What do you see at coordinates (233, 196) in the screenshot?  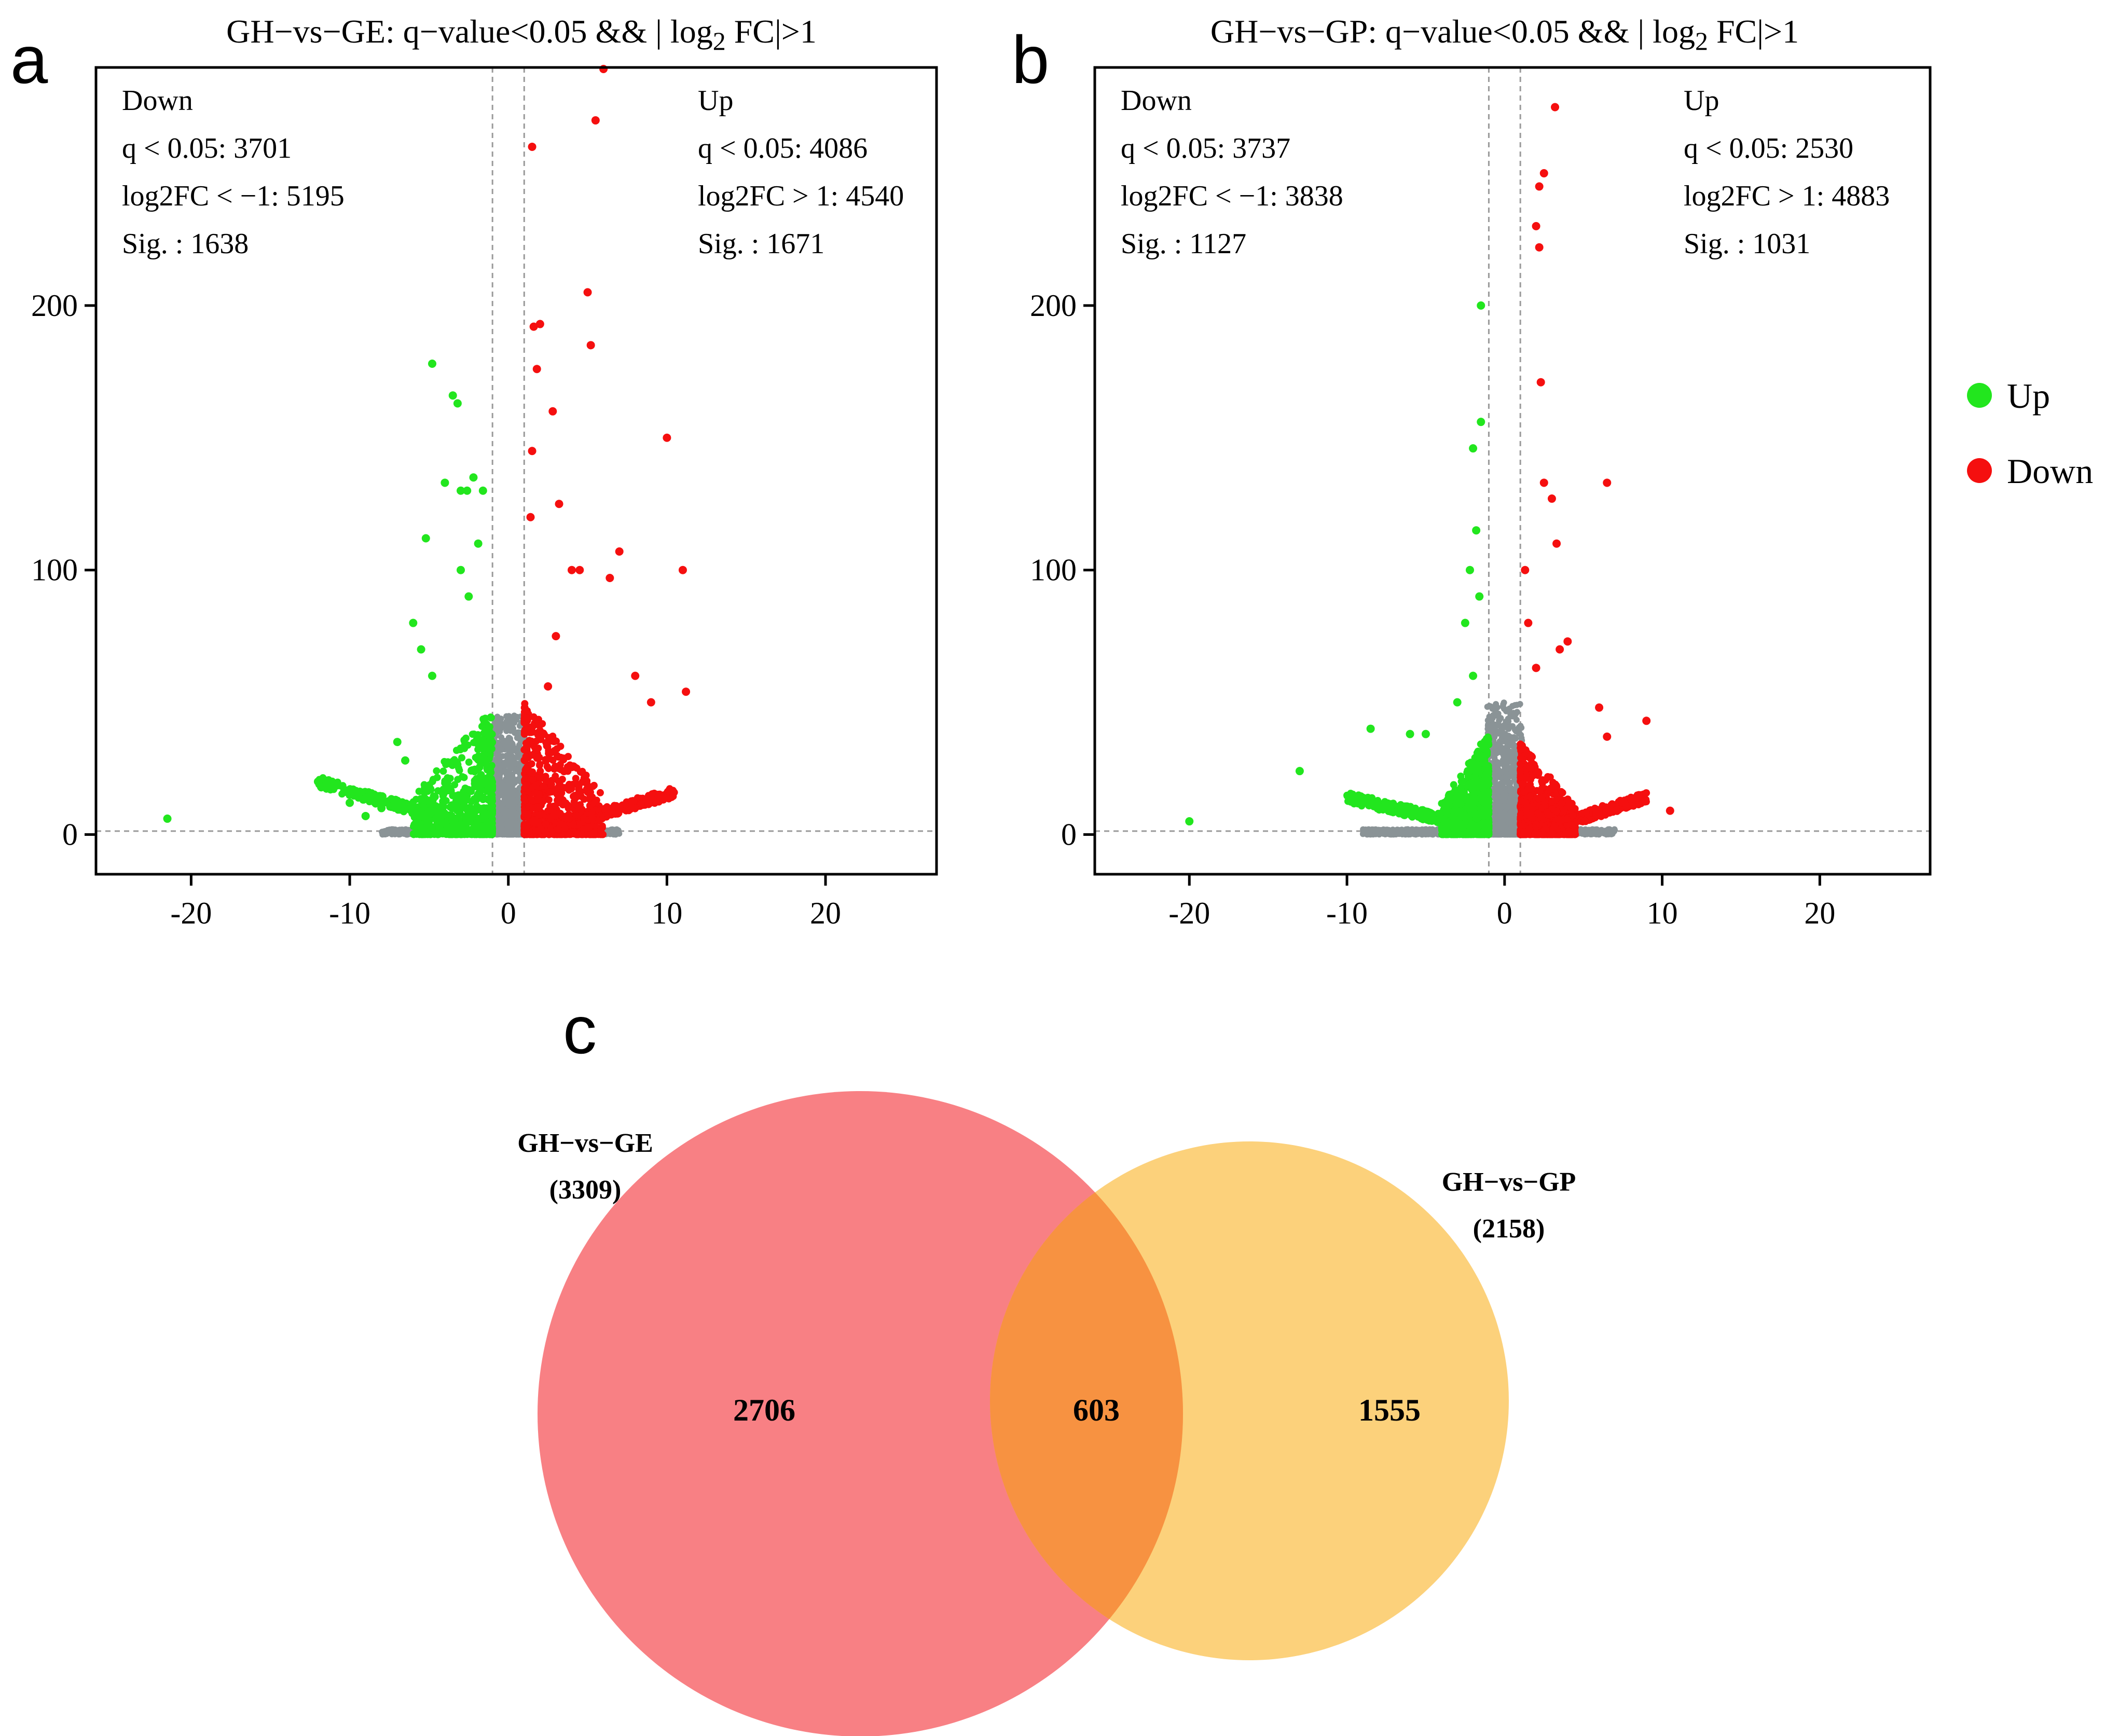 I see `annotation-line: log2FC < −1: 5195` at bounding box center [233, 196].